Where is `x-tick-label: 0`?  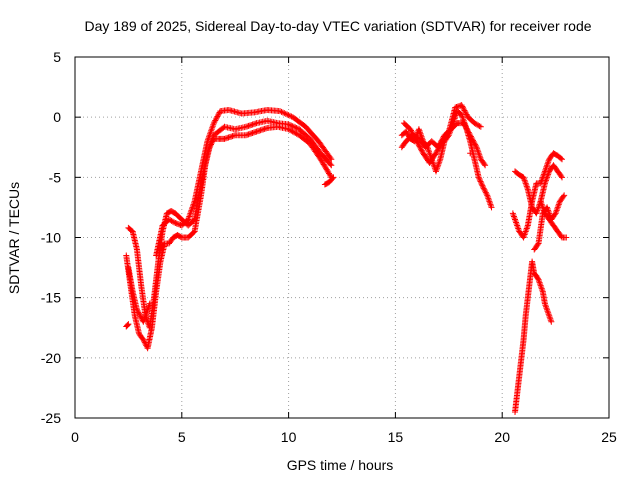 x-tick-label: 0 is located at coordinates (75, 437).